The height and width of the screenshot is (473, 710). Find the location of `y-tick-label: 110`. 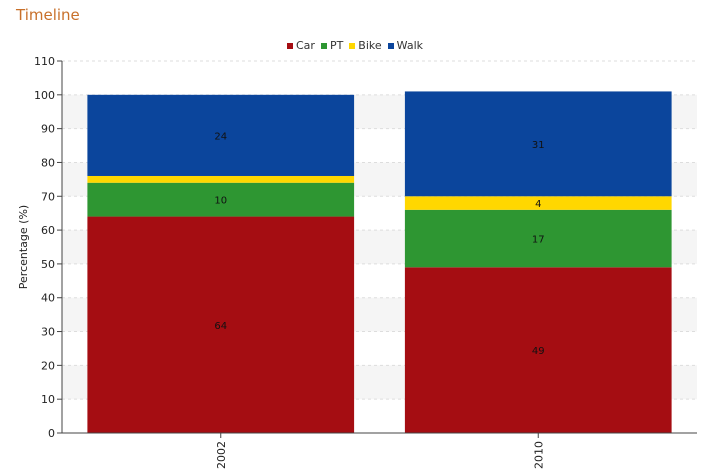

y-tick-label: 110 is located at coordinates (44, 61).